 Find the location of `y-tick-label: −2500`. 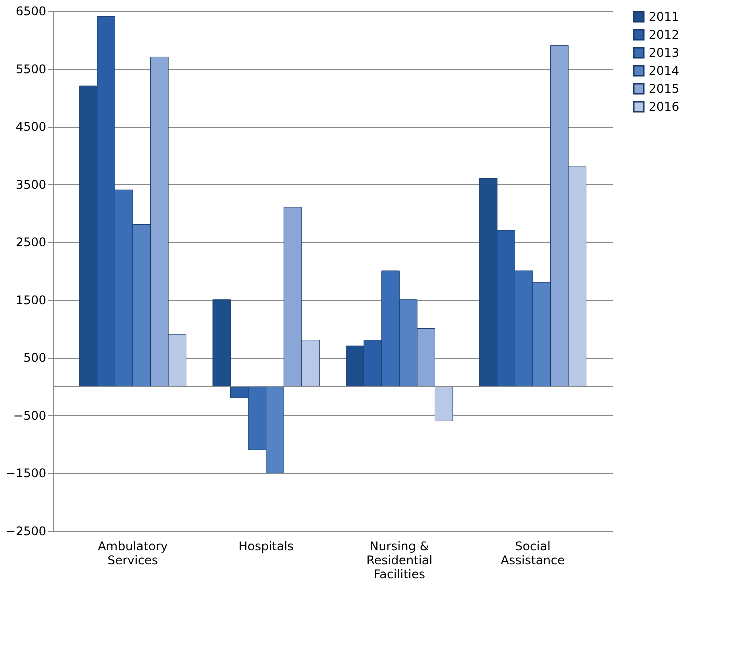

y-tick-label: −2500 is located at coordinates (26, 531).